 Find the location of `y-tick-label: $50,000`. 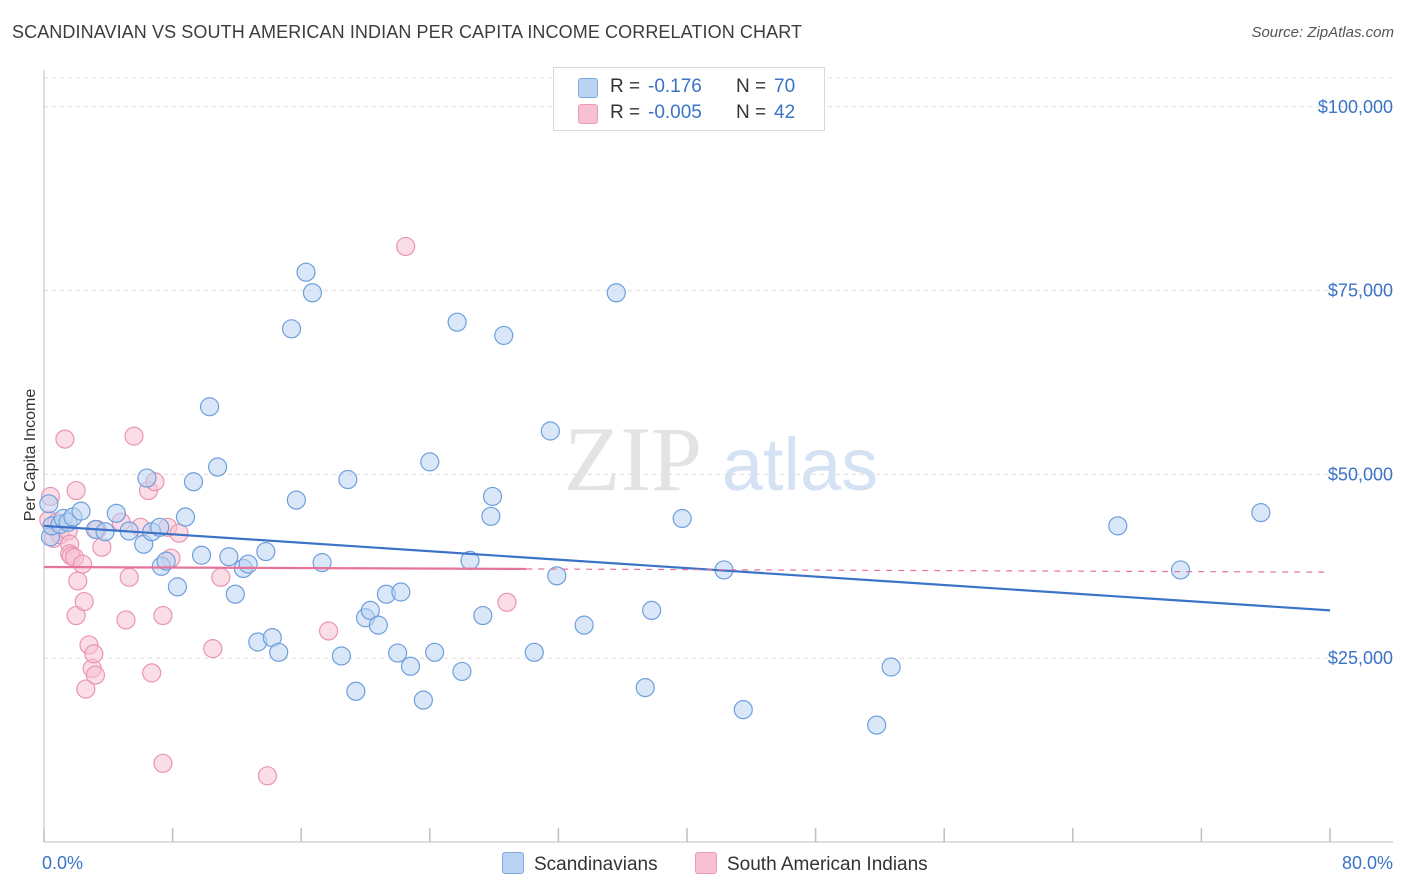

y-tick-label: $50,000 is located at coordinates (1360, 474).